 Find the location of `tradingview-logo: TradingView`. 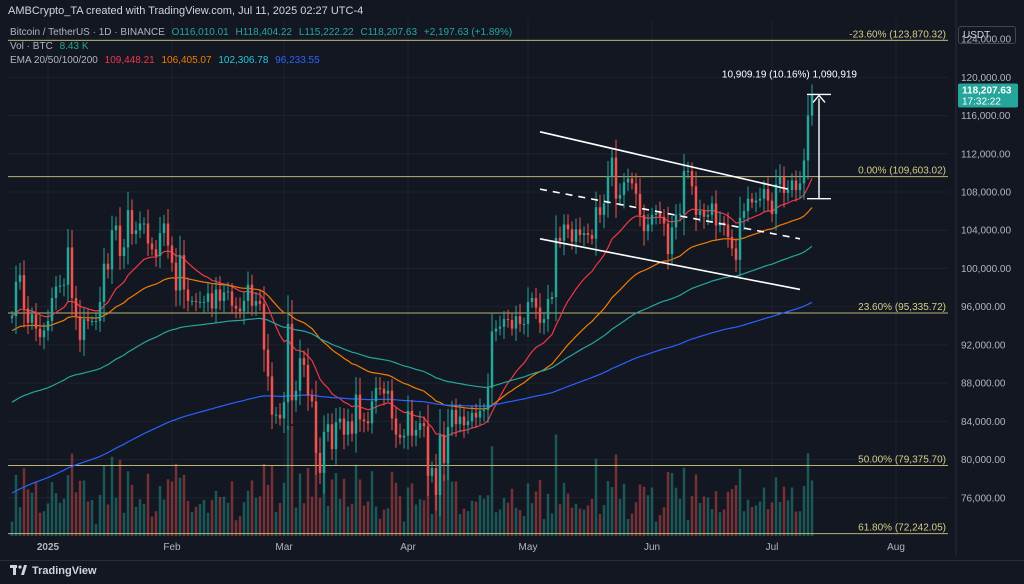

tradingview-logo: TradingView is located at coordinates (53, 571).